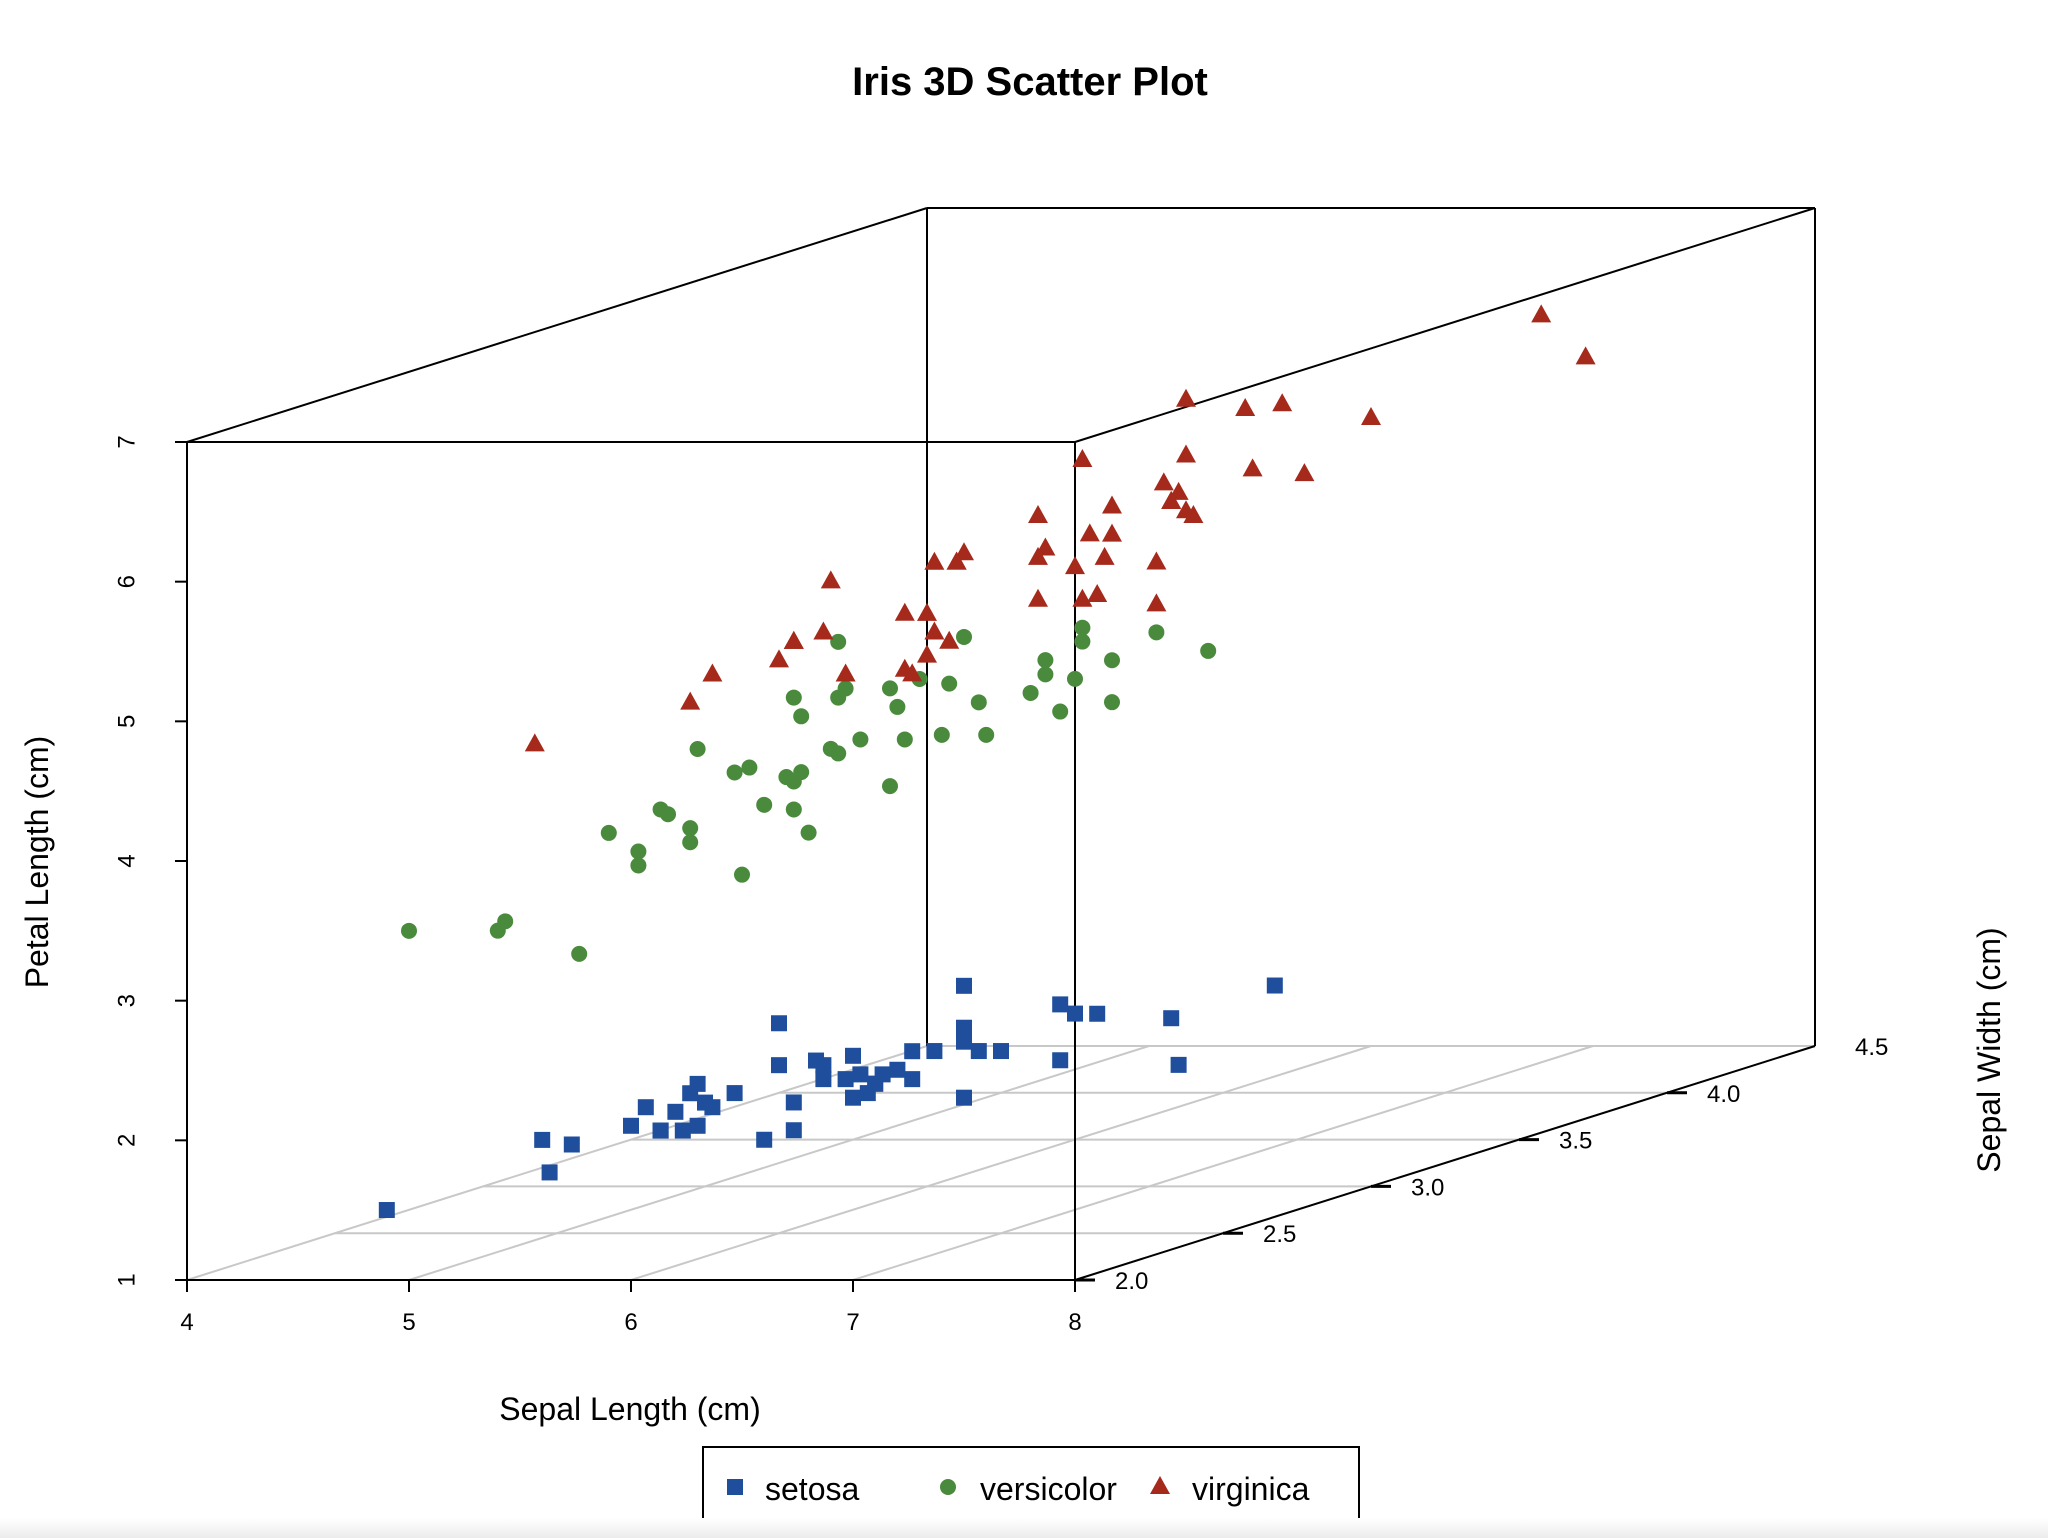 This screenshot has height=1538, width=2048. What do you see at coordinates (37, 862) in the screenshot?
I see `z-axis-label: Petal Length (cm)` at bounding box center [37, 862].